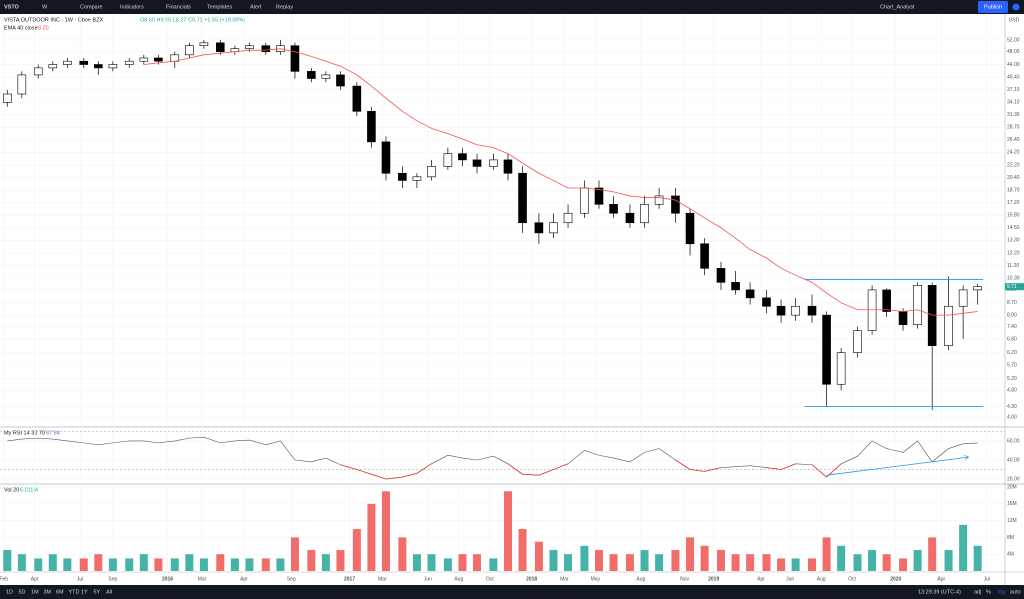 This screenshot has height=599, width=1024. I want to click on range-button: 3M, so click(48, 592).